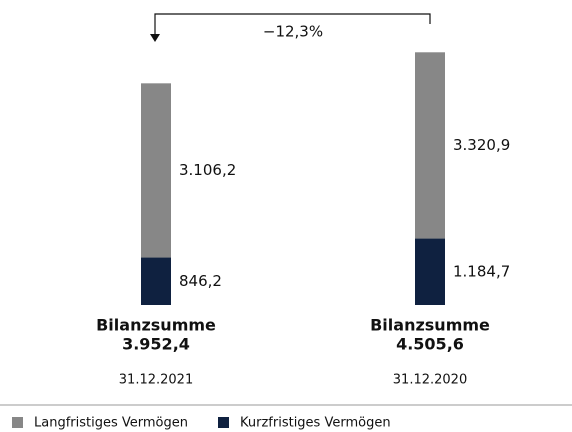 This screenshot has height=432, width=572. What do you see at coordinates (430, 380) in the screenshot?
I see `category-label: 31.12.2020` at bounding box center [430, 380].